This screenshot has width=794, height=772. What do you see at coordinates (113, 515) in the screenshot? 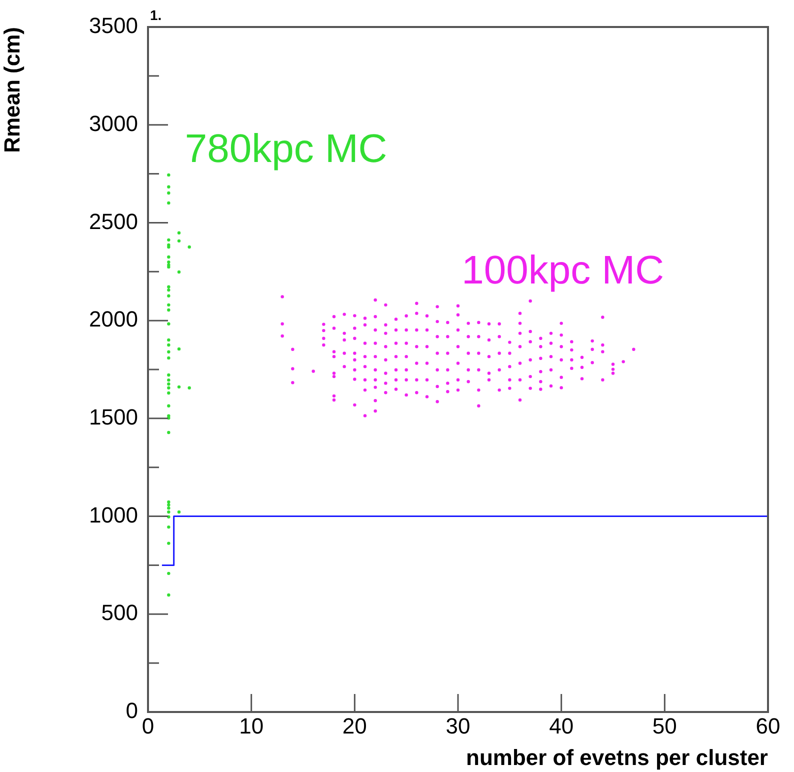
I see `y-tick-label: 1000` at bounding box center [113, 515].